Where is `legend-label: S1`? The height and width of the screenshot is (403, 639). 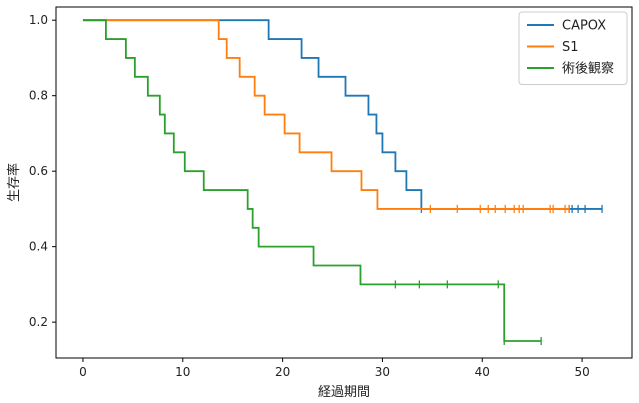 legend-label: S1 is located at coordinates (570, 47).